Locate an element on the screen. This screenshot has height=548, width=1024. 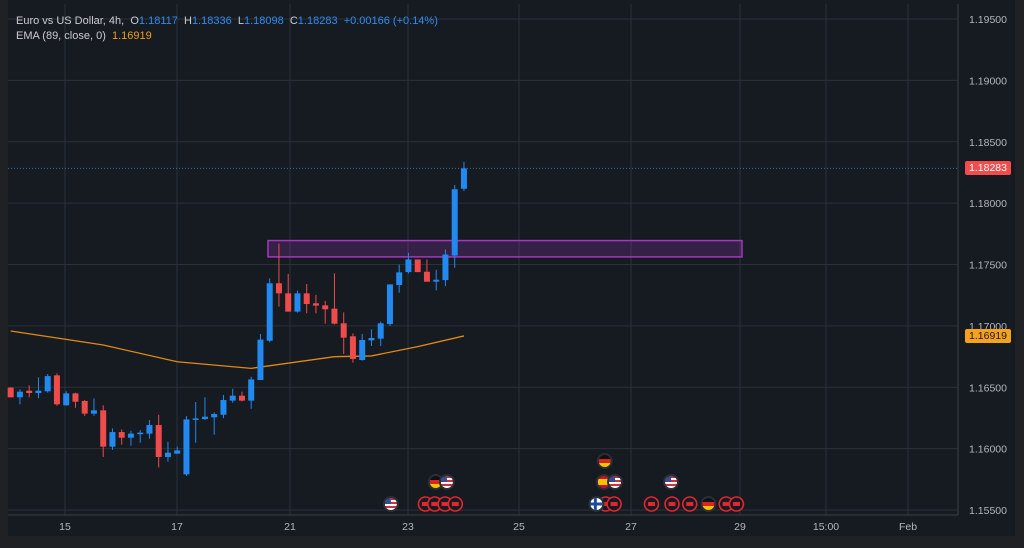
open-label: O is located at coordinates (134, 21).